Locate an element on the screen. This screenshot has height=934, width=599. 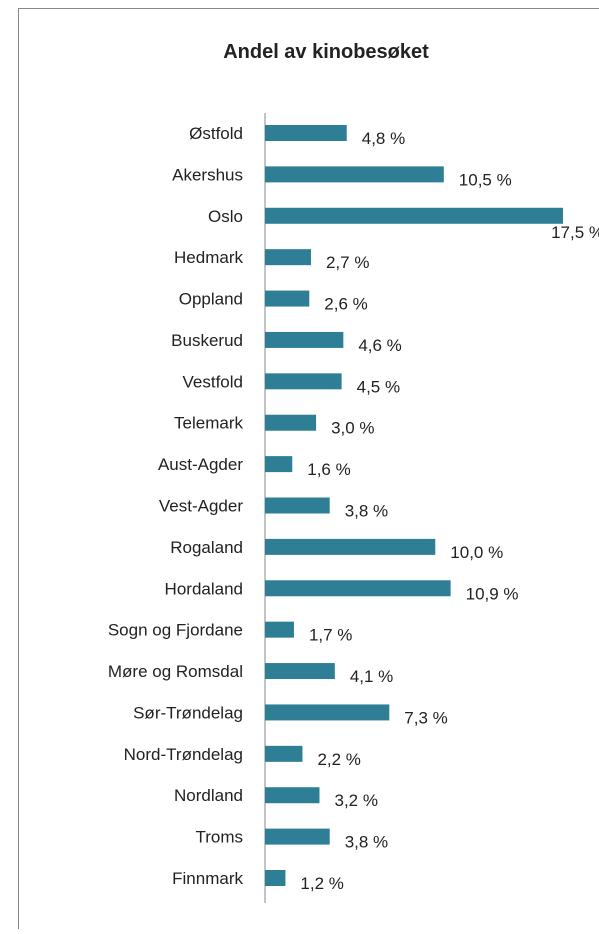
data-label: 4,8 % is located at coordinates (383, 138).